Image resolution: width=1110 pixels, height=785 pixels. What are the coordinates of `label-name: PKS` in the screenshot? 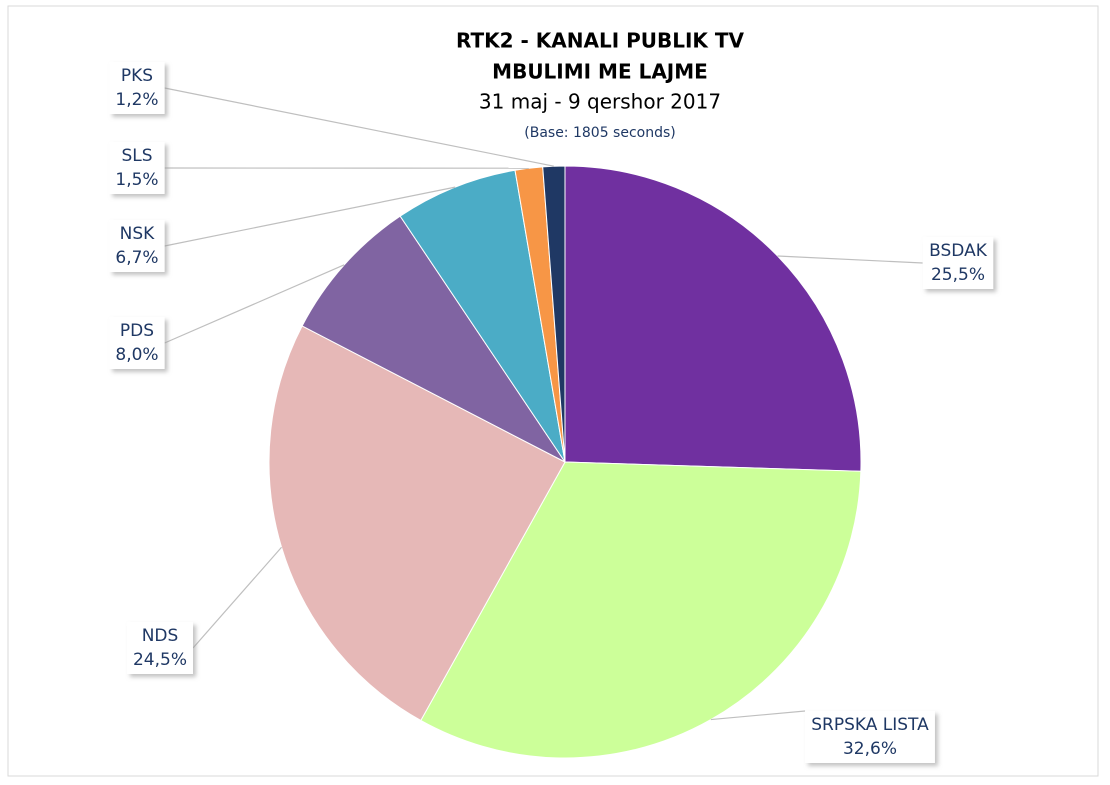 It's located at (137, 76).